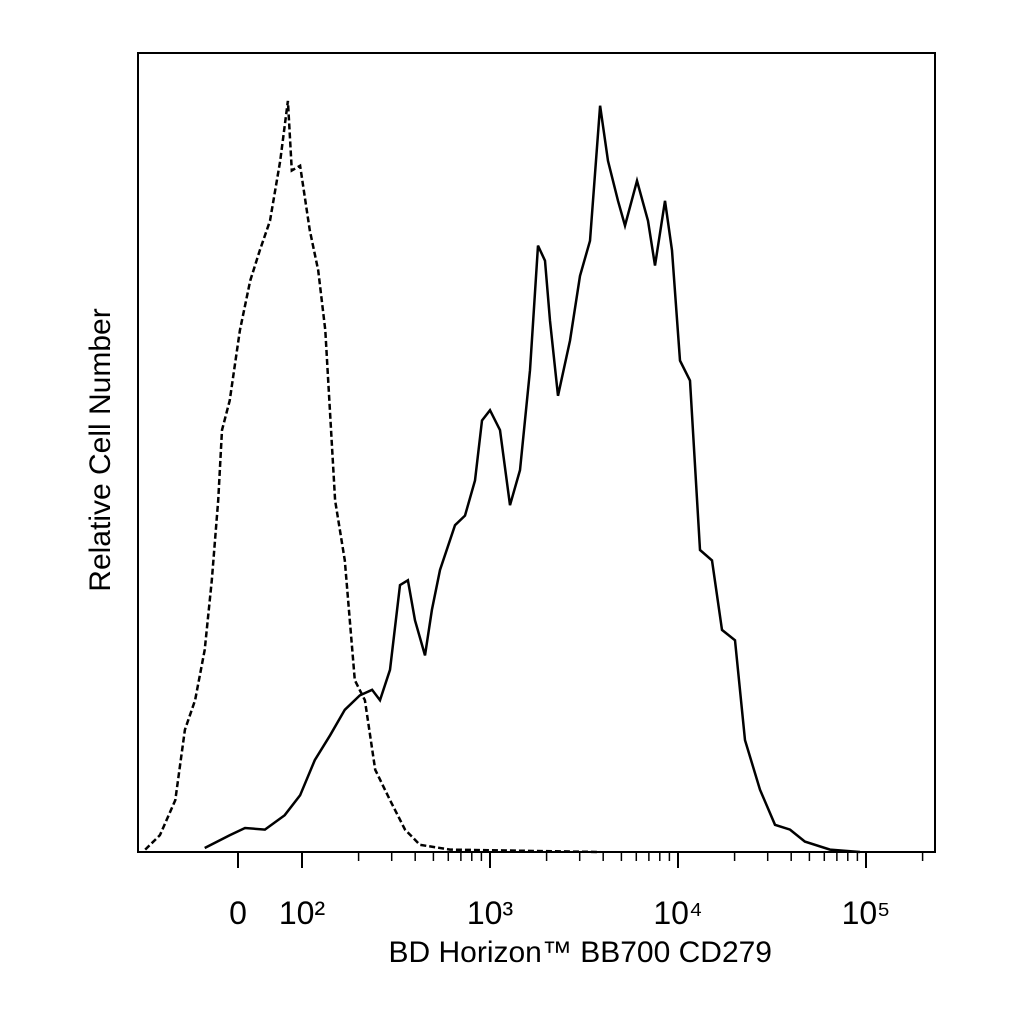 This screenshot has height=1024, width=1024. Describe the element at coordinates (100, 449) in the screenshot. I see `y-axis-label: Relative Cell Number` at that location.